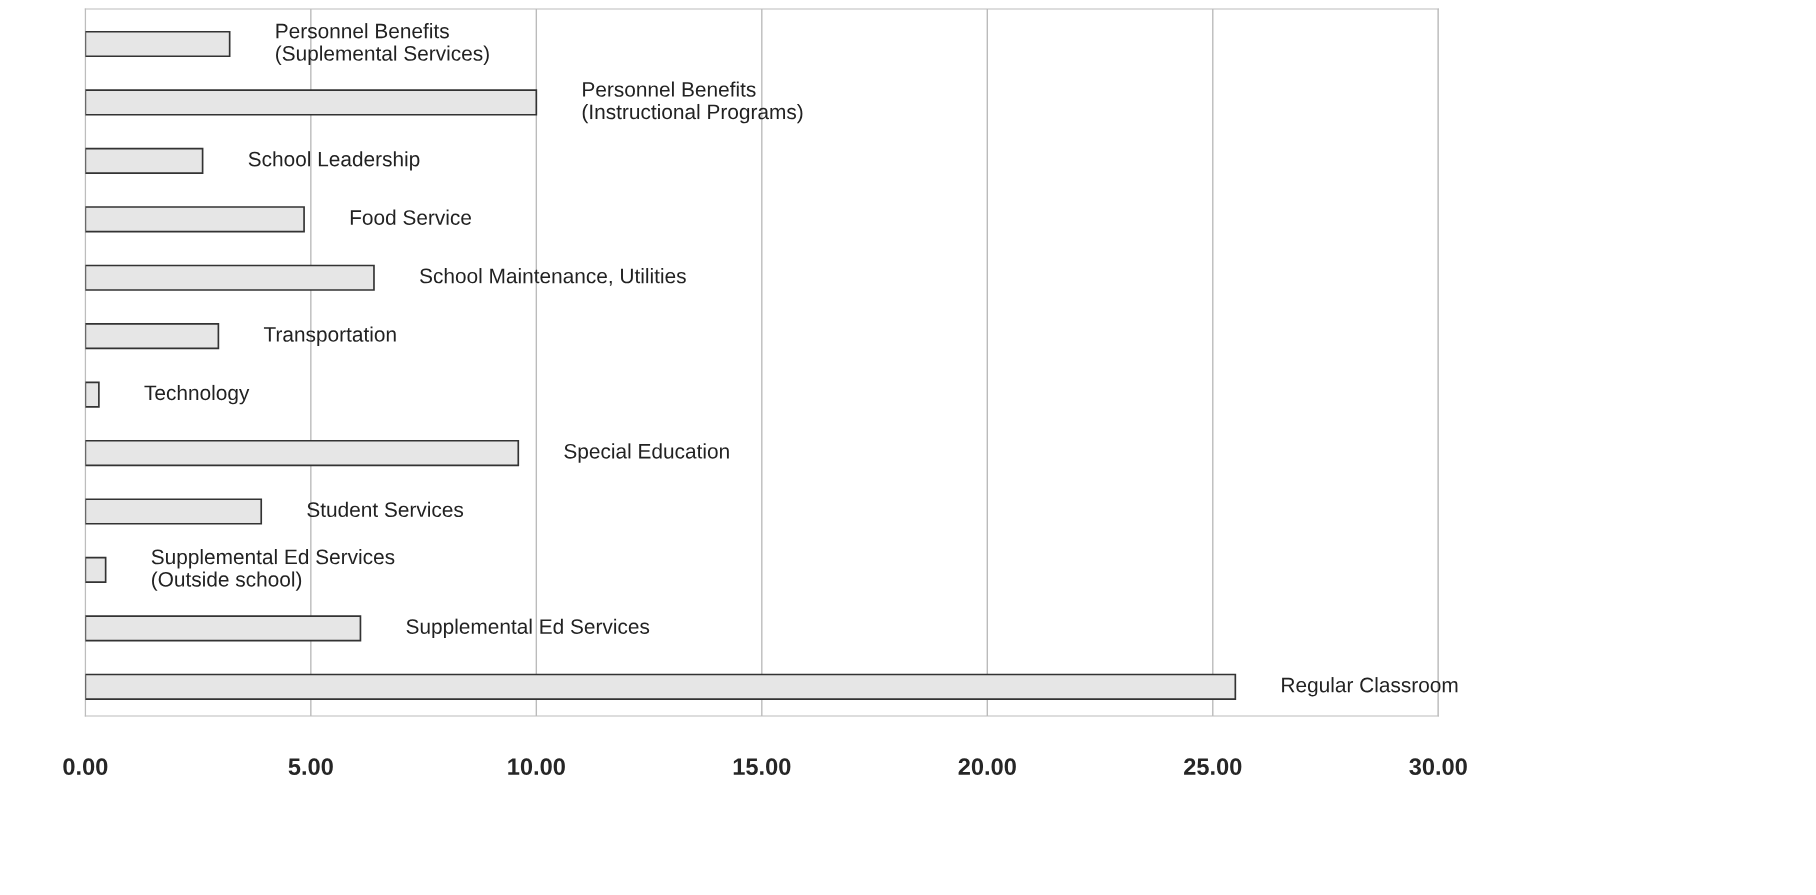  I want to click on x-tick-label: 25.00, so click(1213, 767).